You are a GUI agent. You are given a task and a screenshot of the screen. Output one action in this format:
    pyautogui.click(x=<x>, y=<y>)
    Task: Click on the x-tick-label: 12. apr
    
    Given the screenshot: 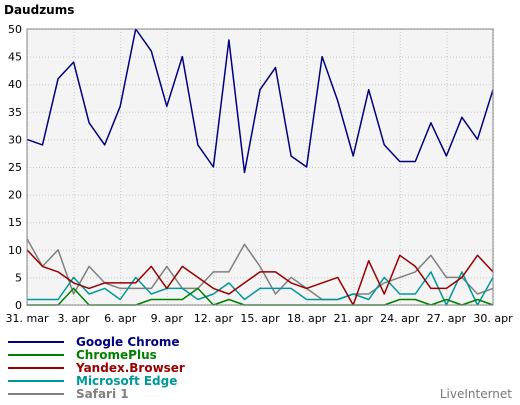 What is the action you would take?
    pyautogui.click(x=214, y=318)
    